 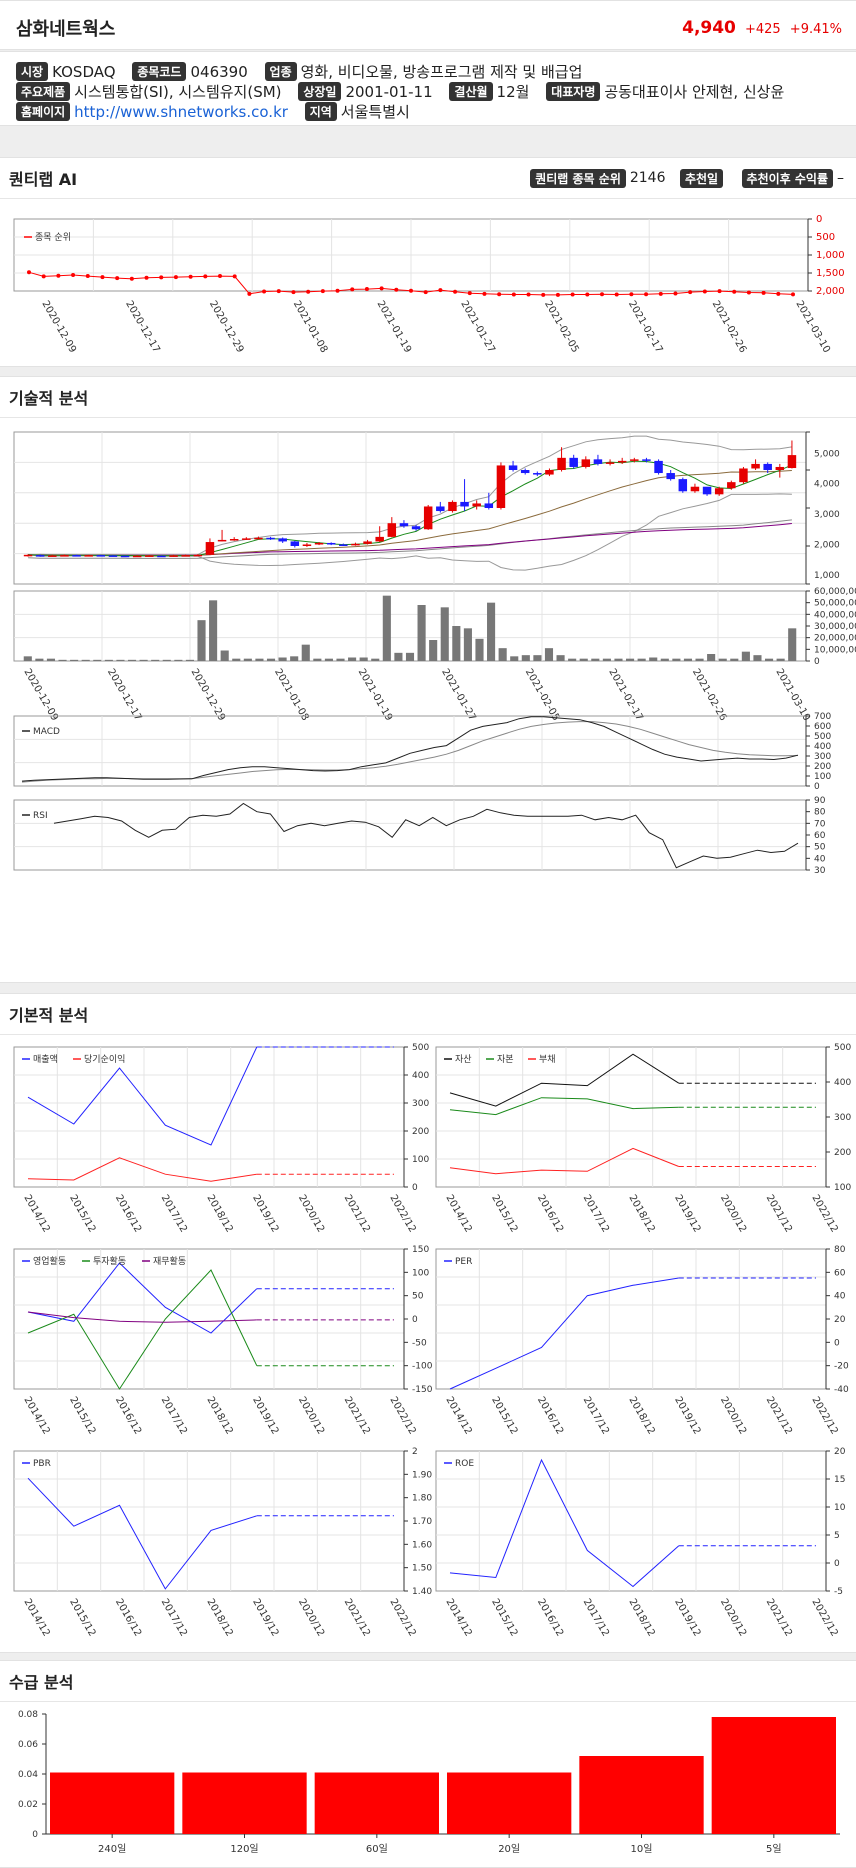 What do you see at coordinates (564, 1523) in the screenshot?
I see `fund-chart-6-series` at bounding box center [564, 1523].